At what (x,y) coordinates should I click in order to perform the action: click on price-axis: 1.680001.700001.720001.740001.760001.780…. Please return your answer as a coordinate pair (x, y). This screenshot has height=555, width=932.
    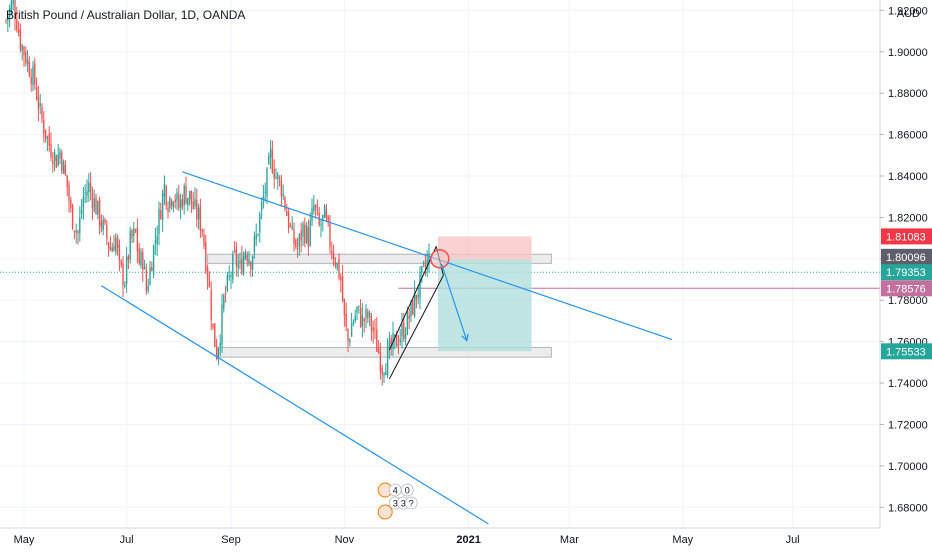
    Looking at the image, I should click on (905, 275).